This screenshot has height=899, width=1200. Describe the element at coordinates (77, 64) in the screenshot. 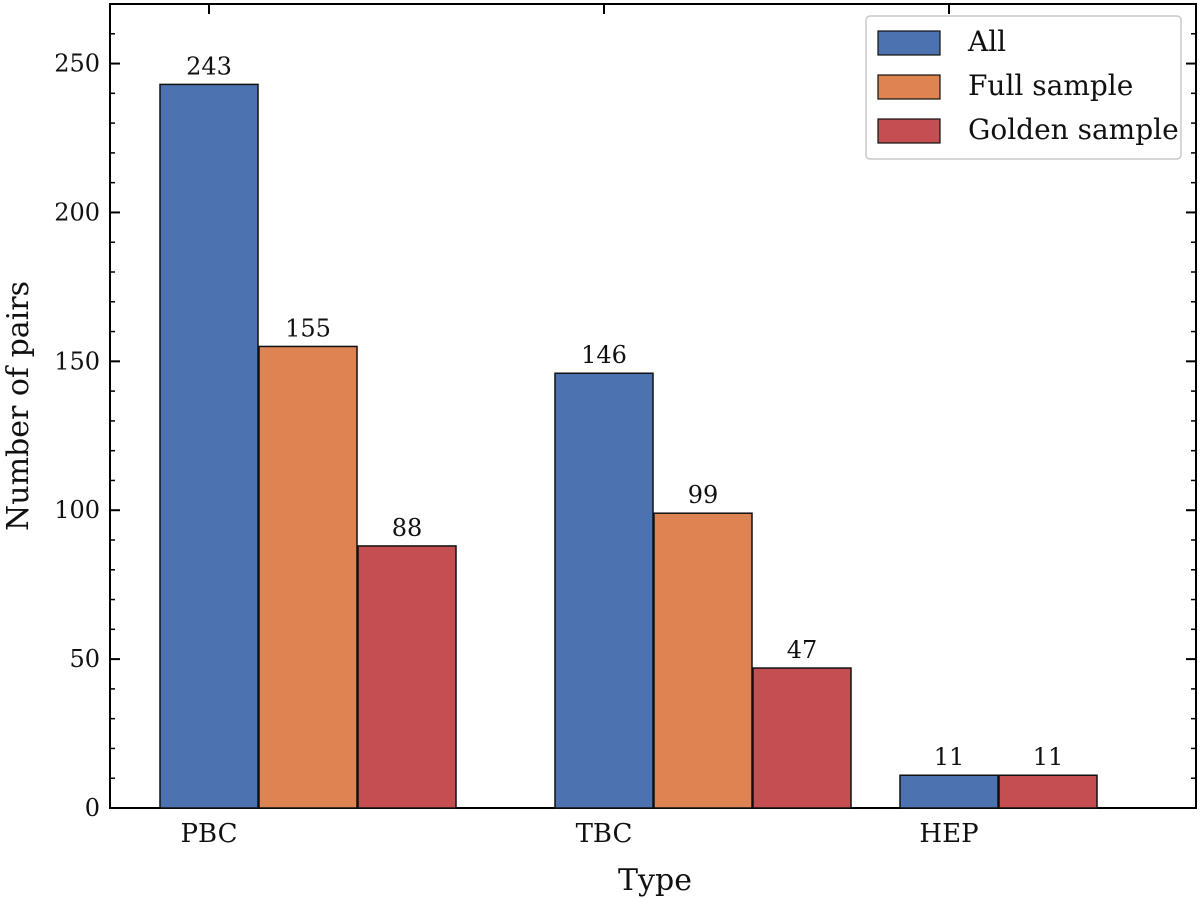

I see `y-tick-label: 250` at that location.